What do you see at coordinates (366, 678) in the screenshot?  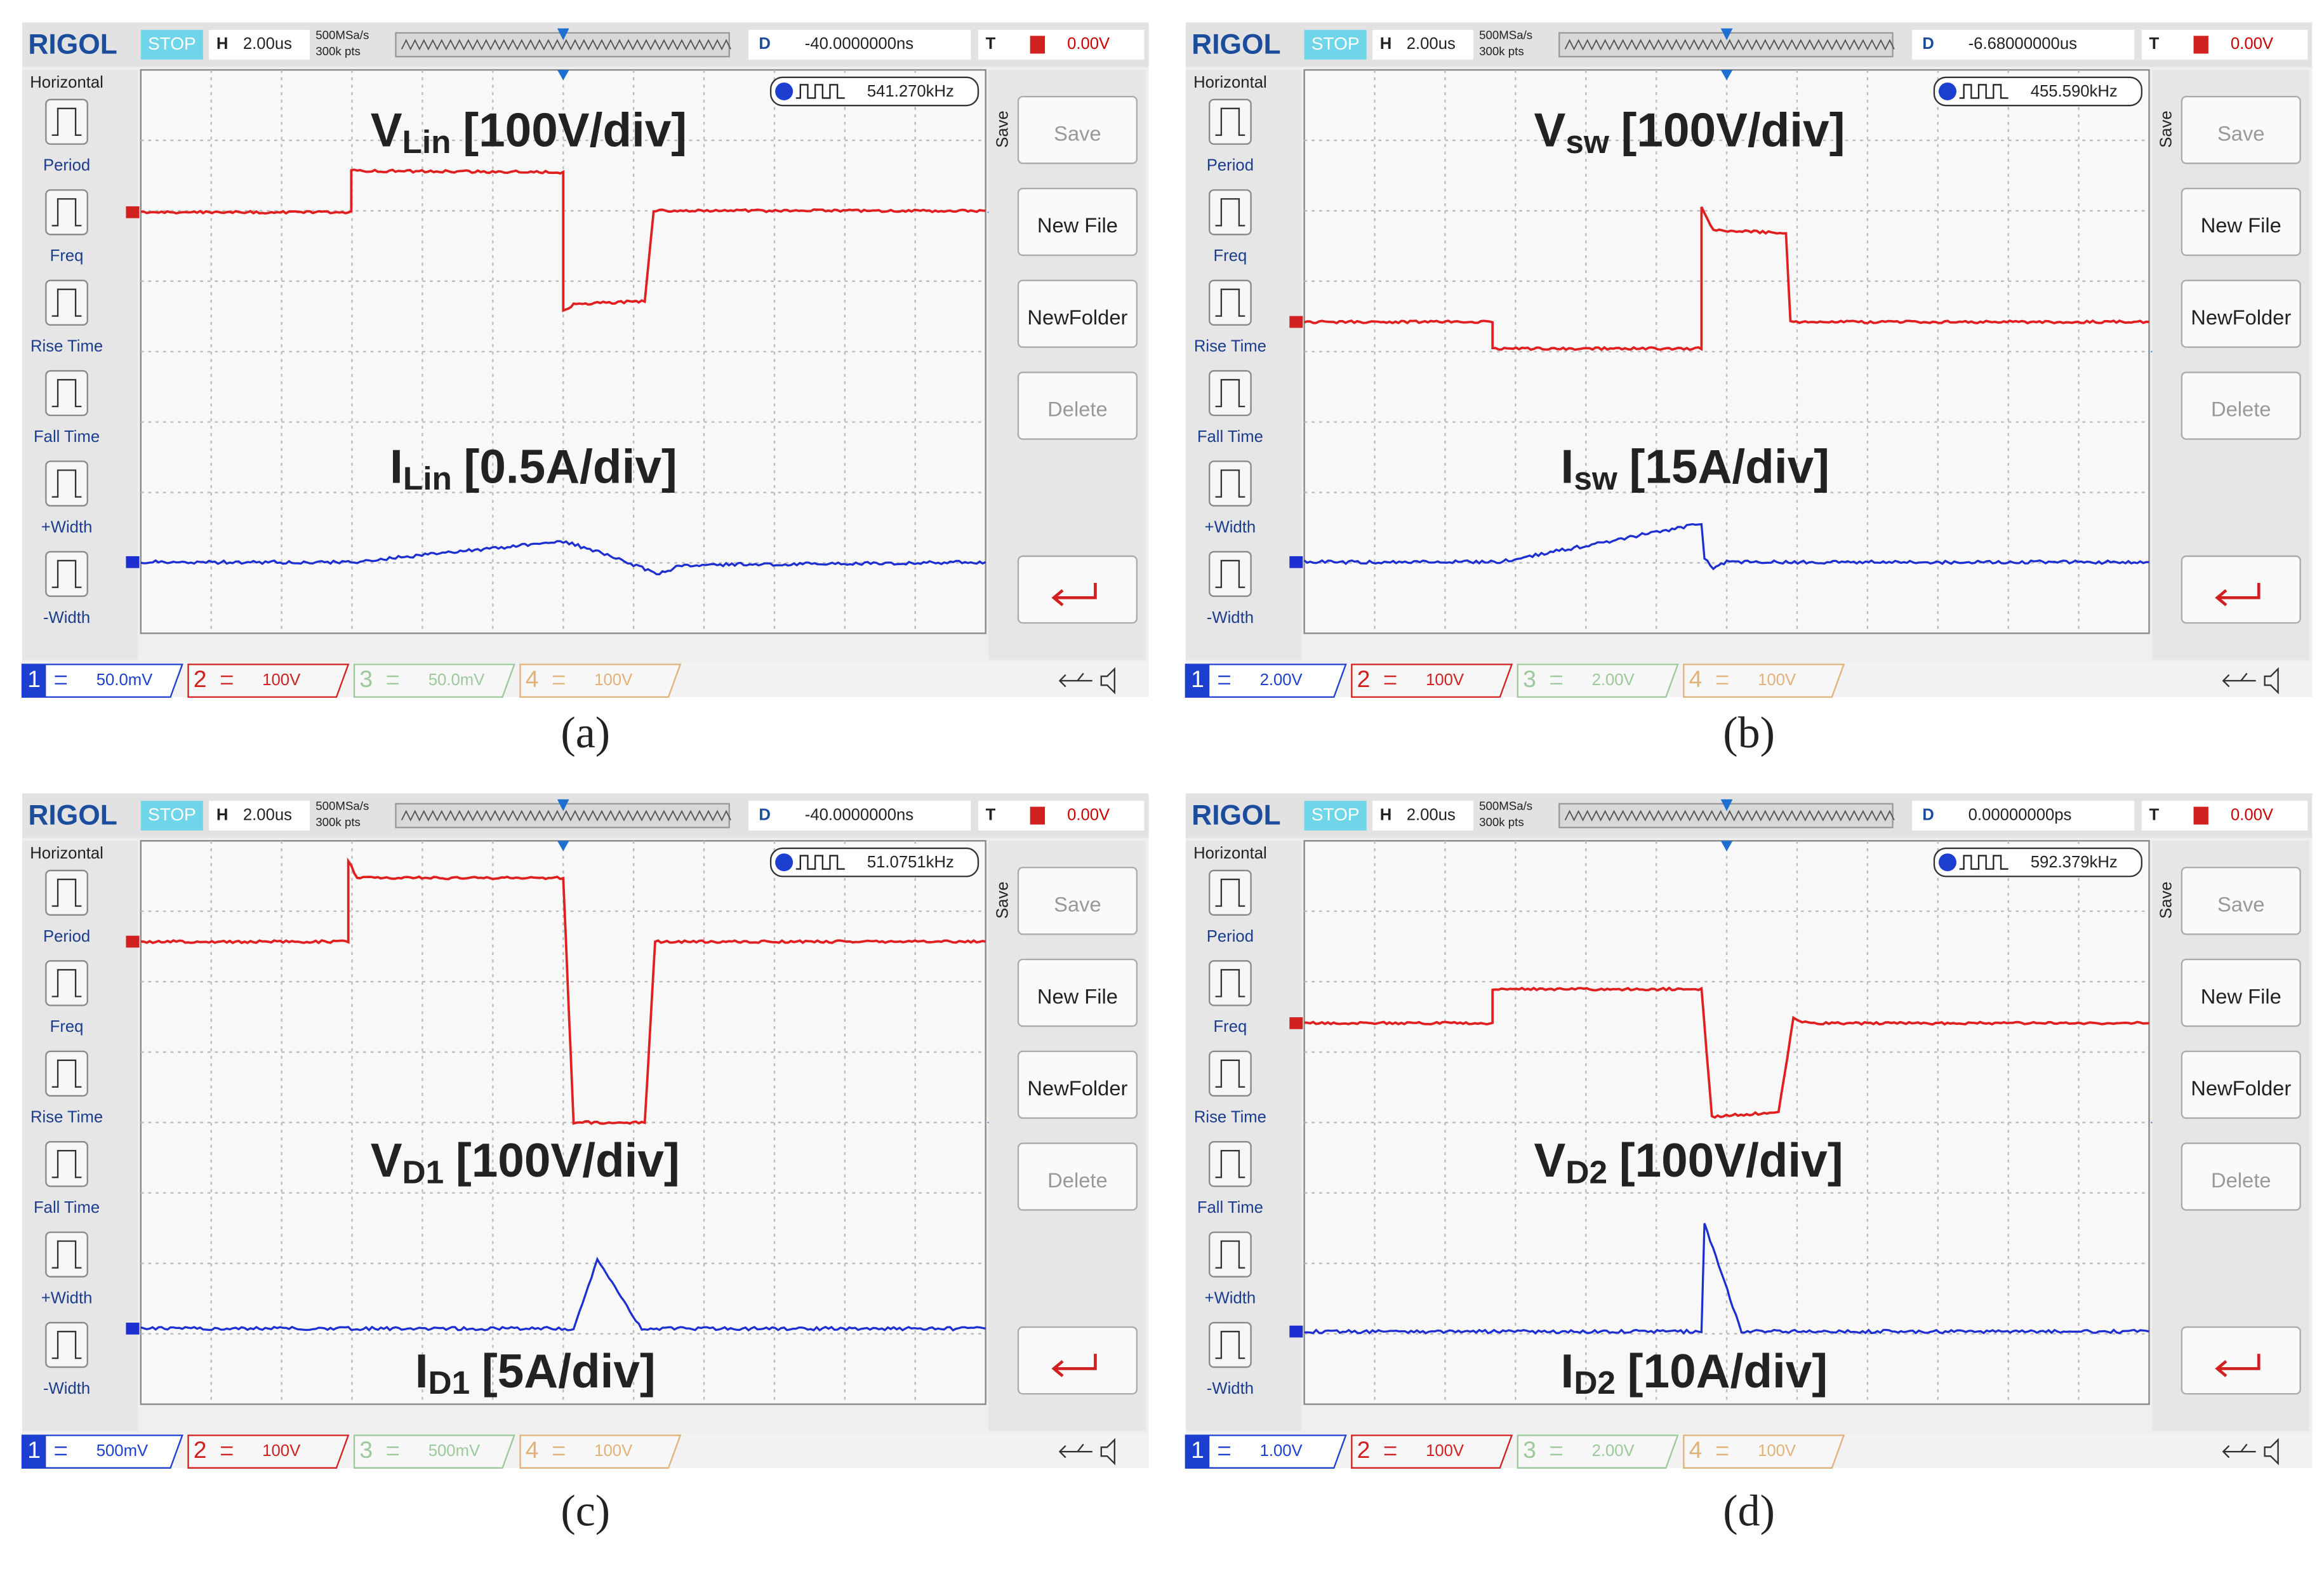 I see `channel-number: 3` at bounding box center [366, 678].